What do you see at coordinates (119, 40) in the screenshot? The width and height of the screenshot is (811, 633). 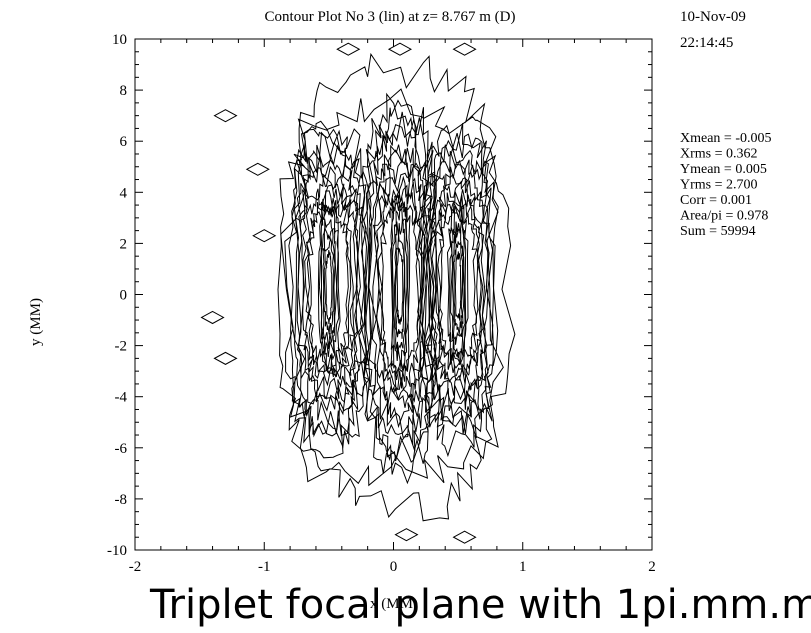 I see `y-tick-label: 10` at bounding box center [119, 40].